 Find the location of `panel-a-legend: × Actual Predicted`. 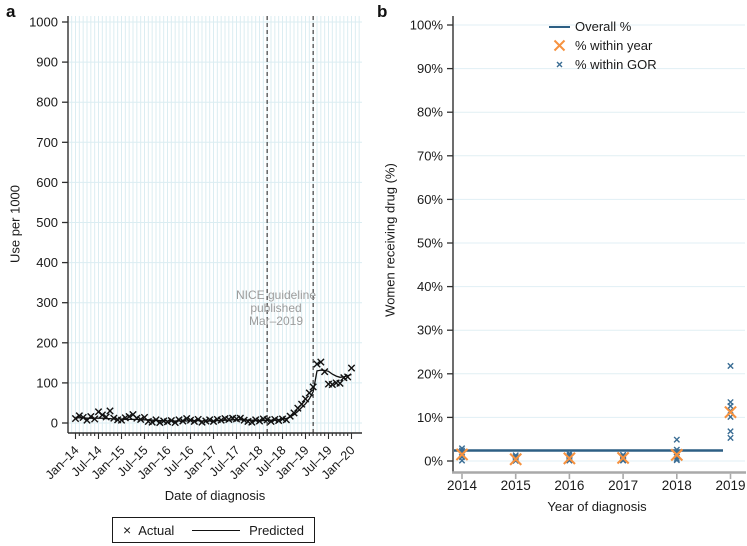

panel-a-legend: × Actual Predicted is located at coordinates (213, 530).